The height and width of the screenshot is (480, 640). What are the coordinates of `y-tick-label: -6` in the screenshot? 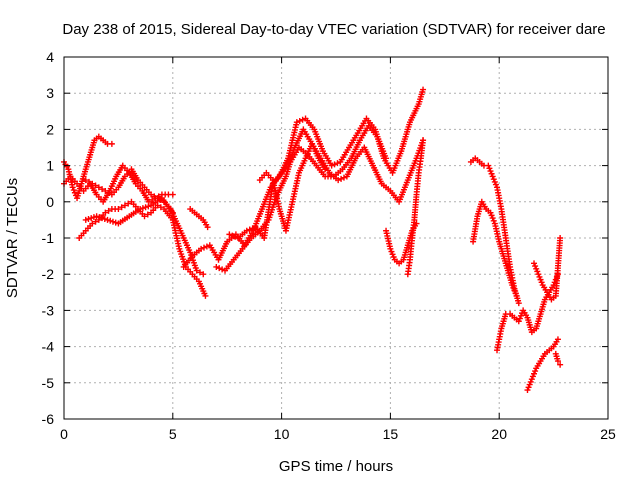 It's located at (48, 419).